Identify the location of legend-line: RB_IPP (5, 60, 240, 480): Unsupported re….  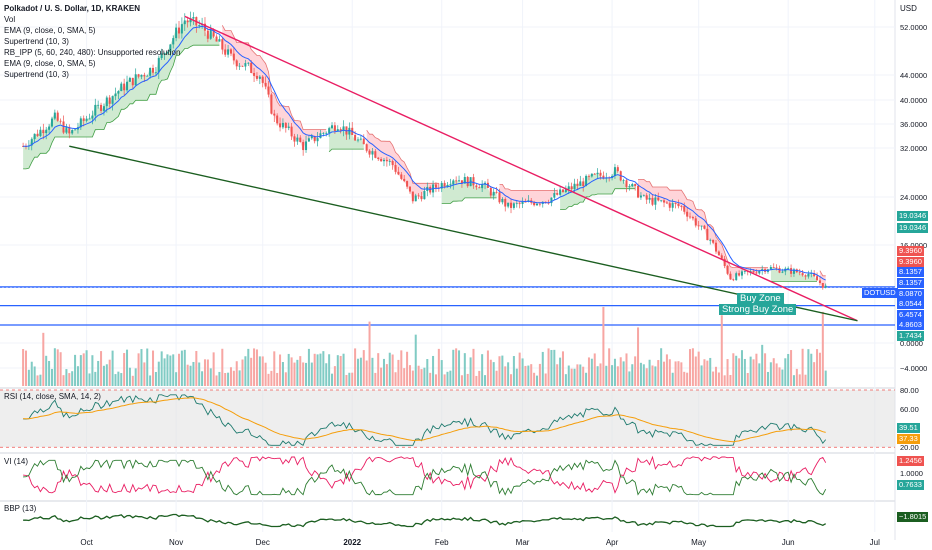
(92, 52).